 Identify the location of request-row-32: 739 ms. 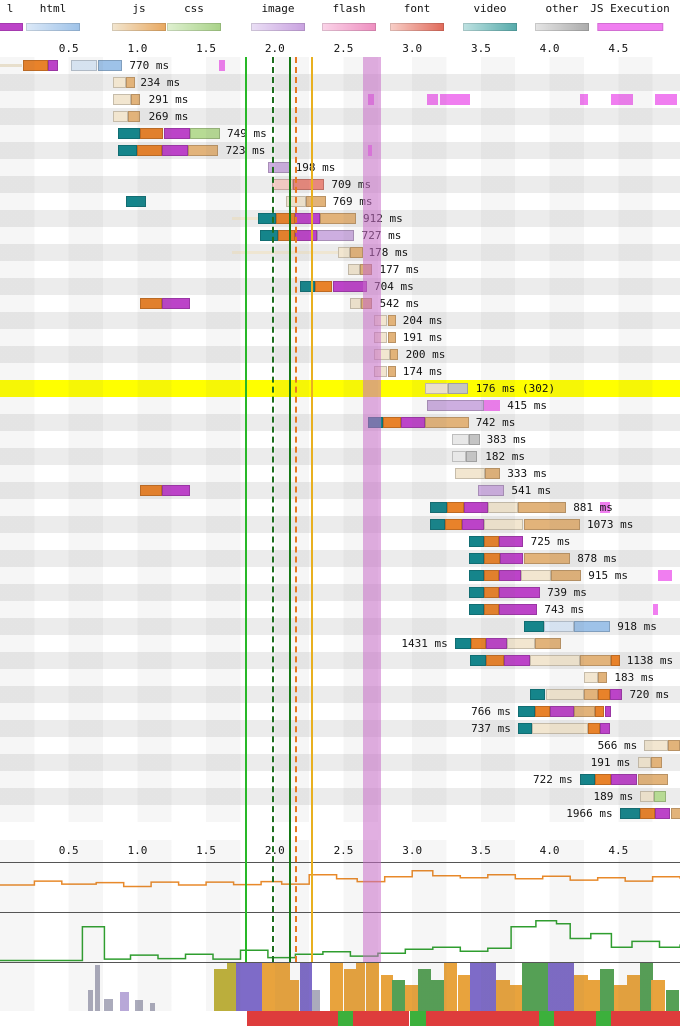
(340, 592).